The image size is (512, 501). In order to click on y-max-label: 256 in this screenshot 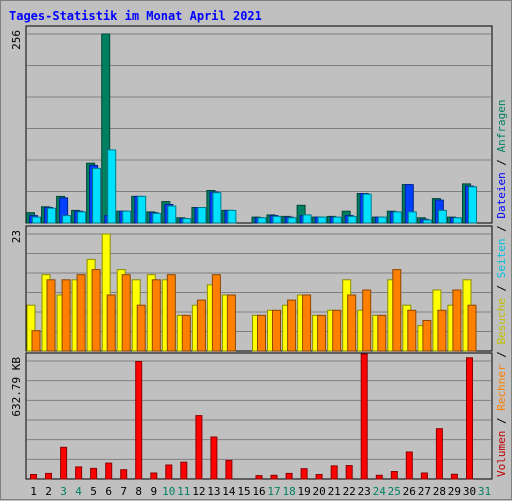, I will do `click(16, 40)`.